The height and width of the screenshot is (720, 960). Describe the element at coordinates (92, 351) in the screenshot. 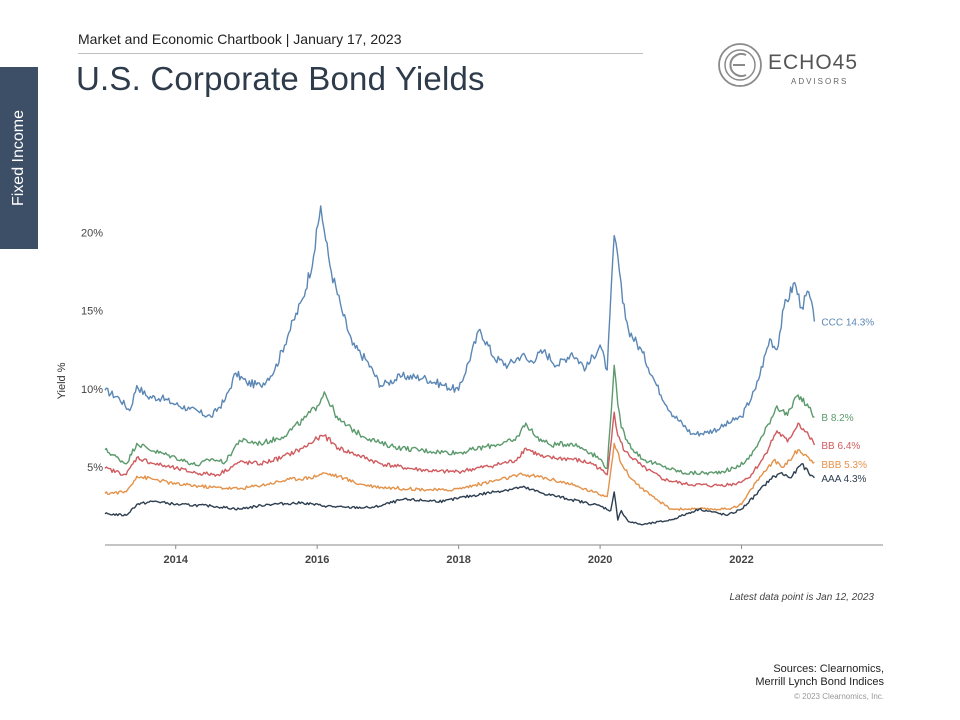

I see `y-axis-ticks: 5% 10% 15% 20%` at that location.